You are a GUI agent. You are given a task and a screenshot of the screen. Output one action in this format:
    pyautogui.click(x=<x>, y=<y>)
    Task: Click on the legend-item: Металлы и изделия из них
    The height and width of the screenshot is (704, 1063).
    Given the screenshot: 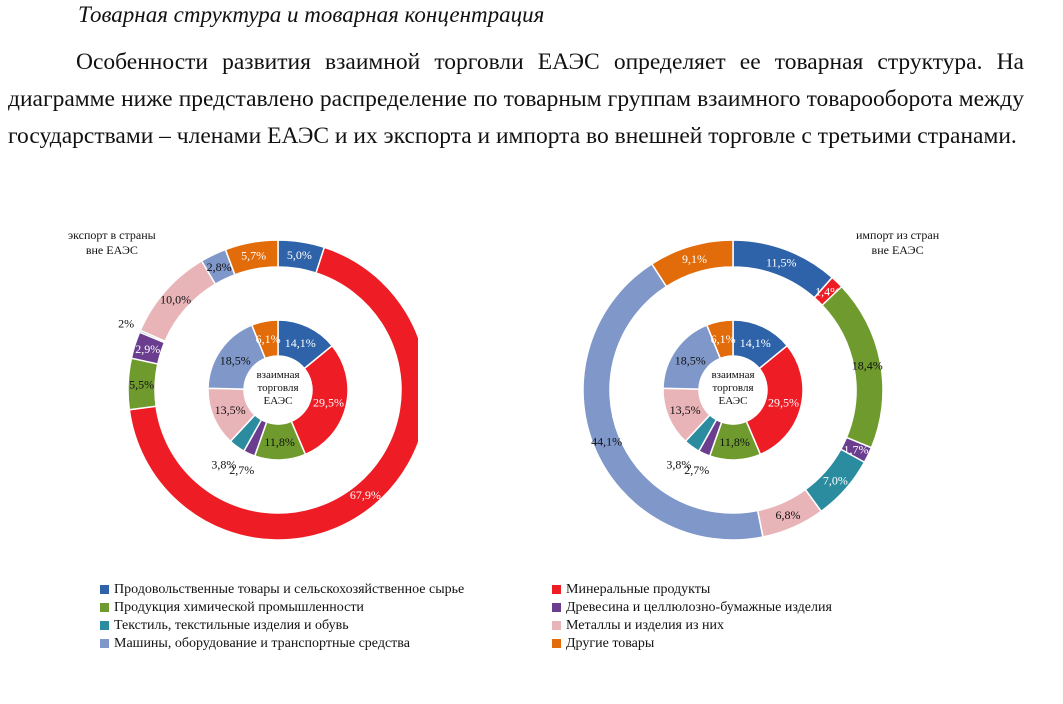 What is the action you would take?
    pyautogui.click(x=762, y=625)
    